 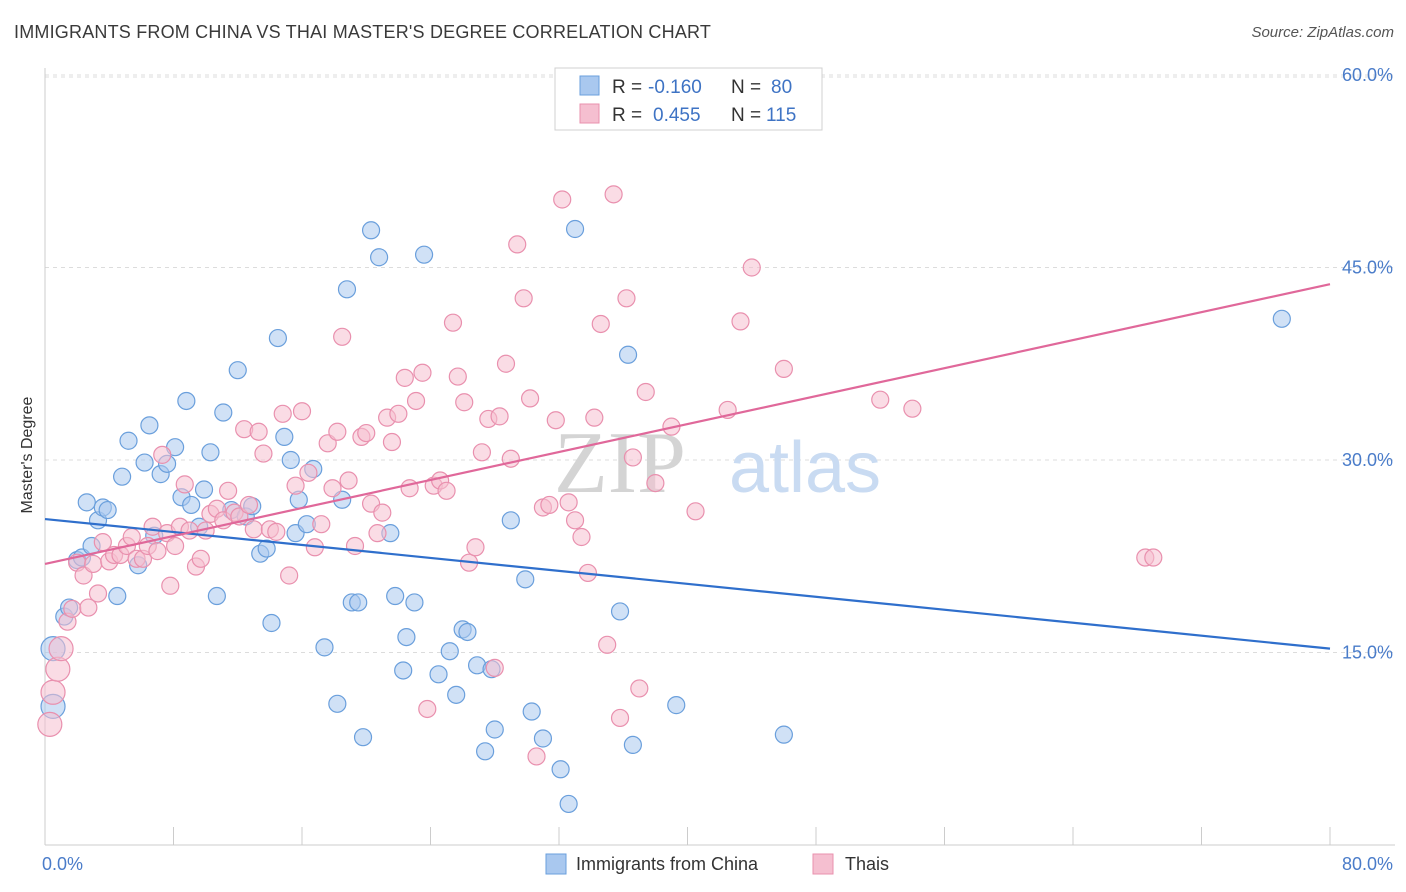 I want to click on bottom-legend-label-china: Immigrants from China, so click(x=667, y=864).